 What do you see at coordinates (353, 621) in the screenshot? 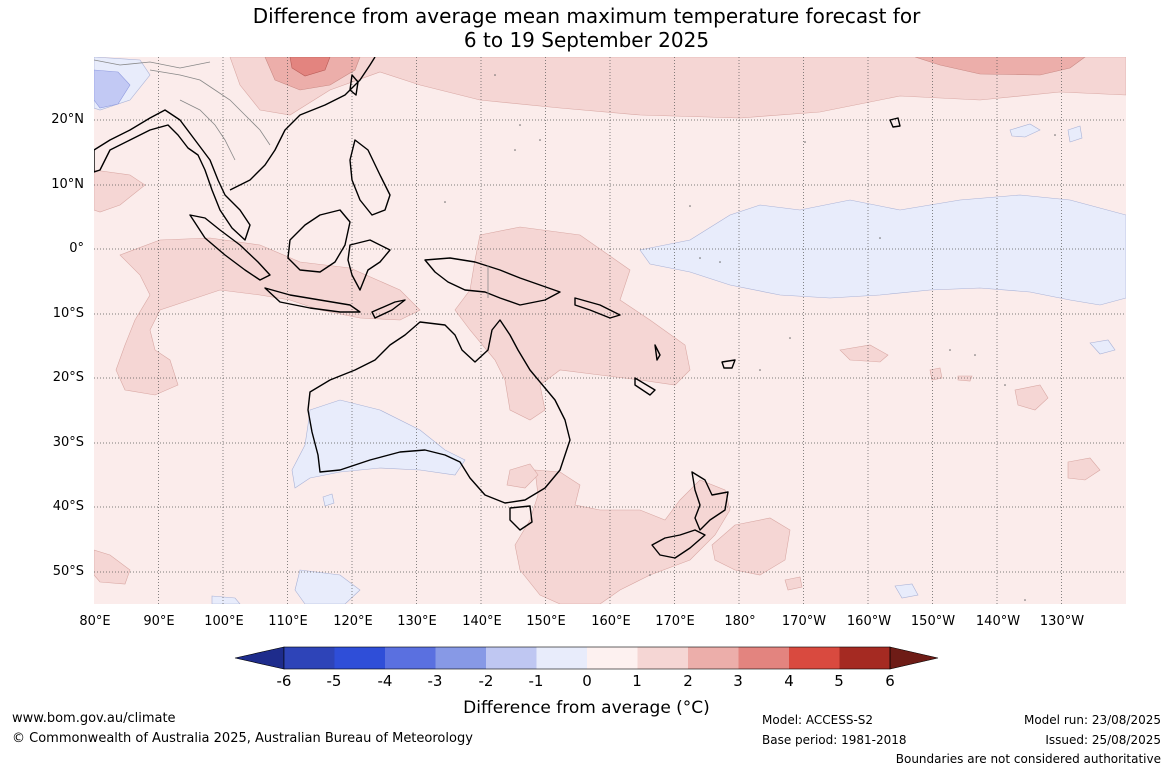
I see `lon-label: 120°E` at bounding box center [353, 621].